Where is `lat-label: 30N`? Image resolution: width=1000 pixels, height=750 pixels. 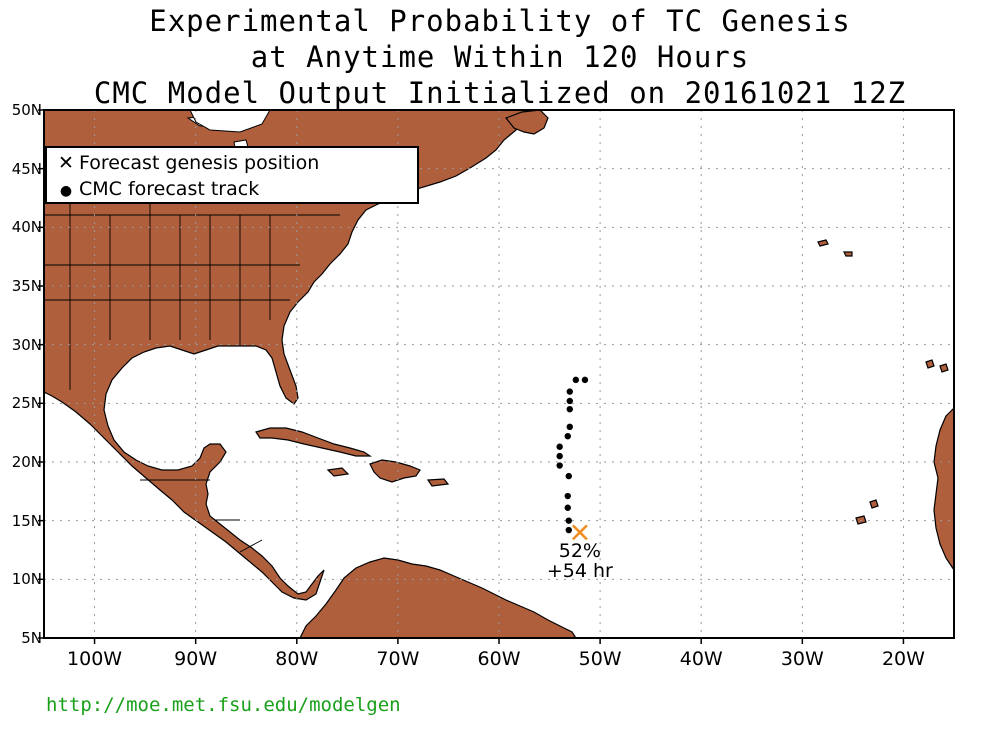
lat-label: 30N is located at coordinates (26, 344).